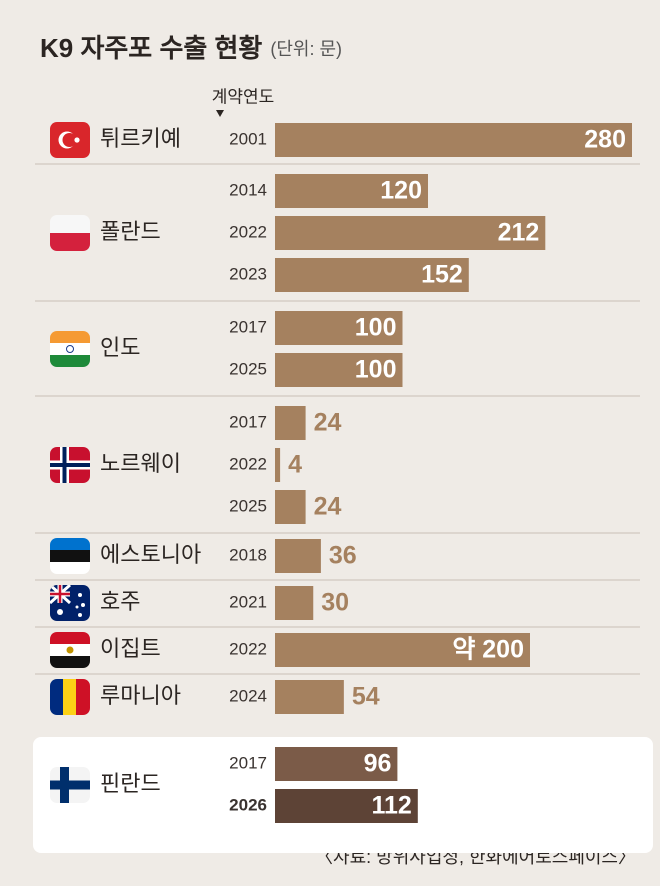 This screenshot has width=660, height=886. Describe the element at coordinates (248, 273) in the screenshot. I see `year-label: 2023` at that location.